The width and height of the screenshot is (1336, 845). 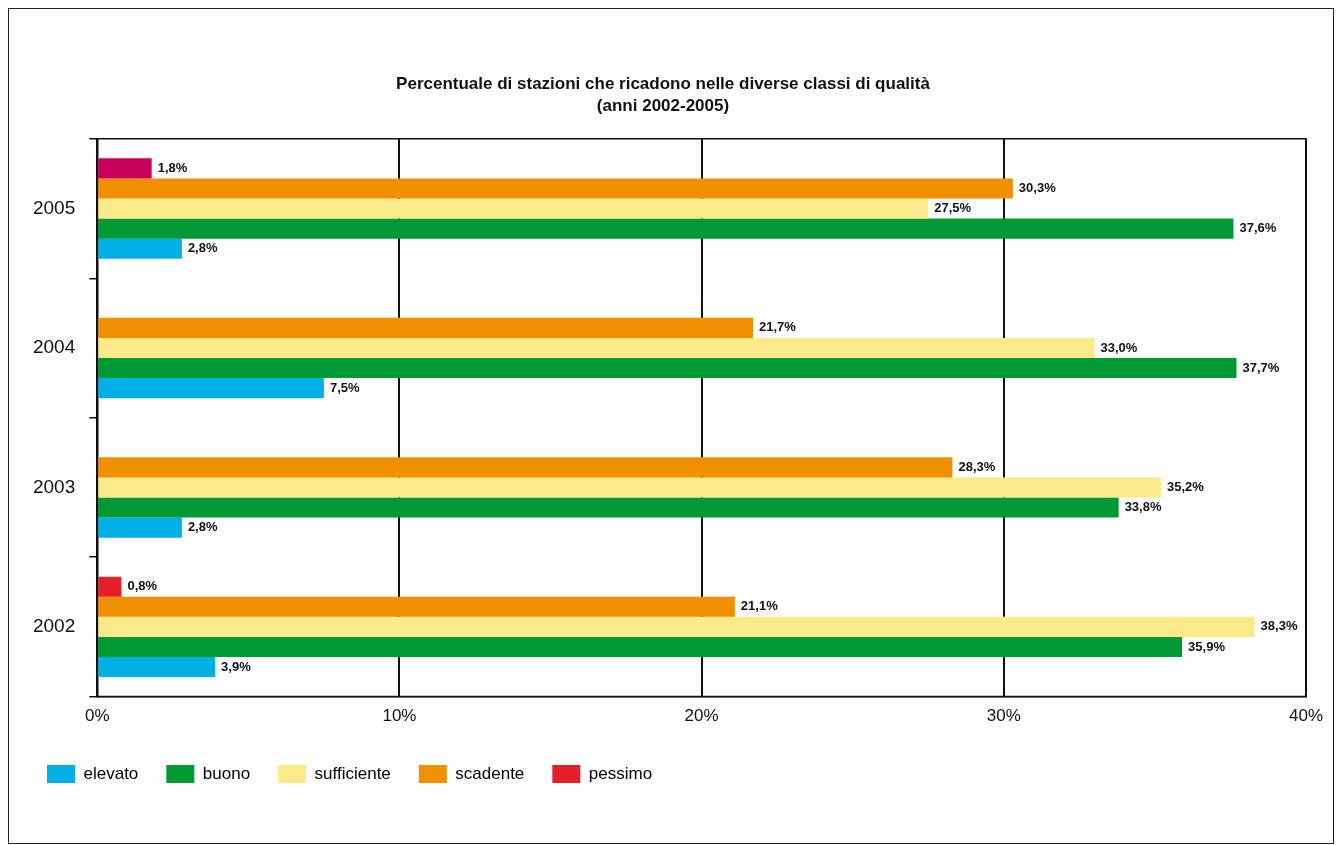 I want to click on data-label: 35,2%, so click(x=1185, y=486).